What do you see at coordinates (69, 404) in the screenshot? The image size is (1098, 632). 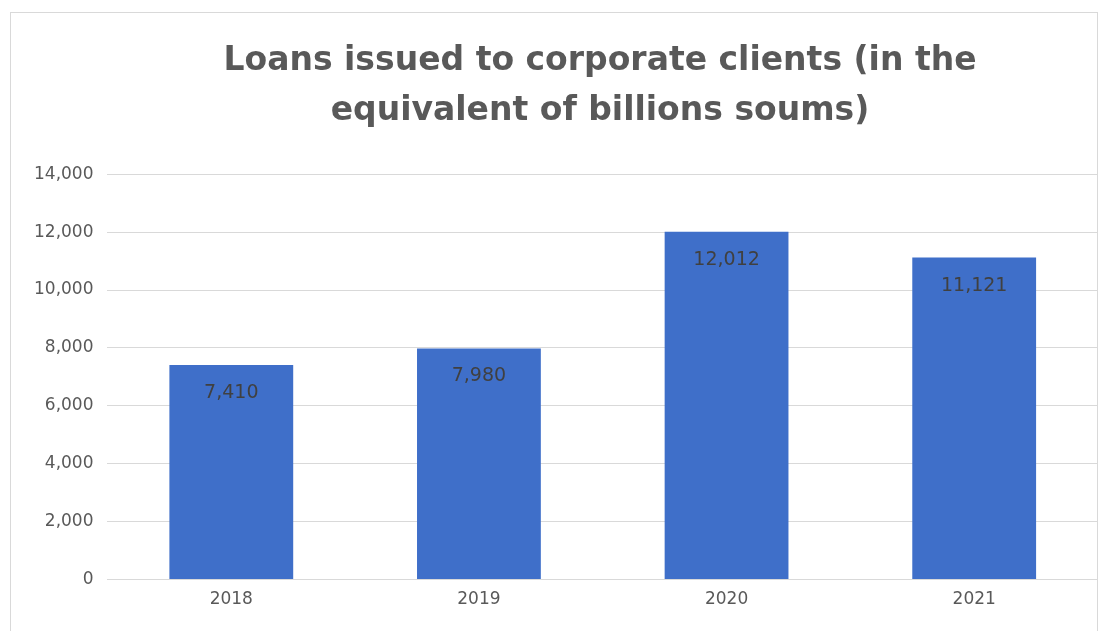 I see `y-tick-label: 6,000` at bounding box center [69, 404].